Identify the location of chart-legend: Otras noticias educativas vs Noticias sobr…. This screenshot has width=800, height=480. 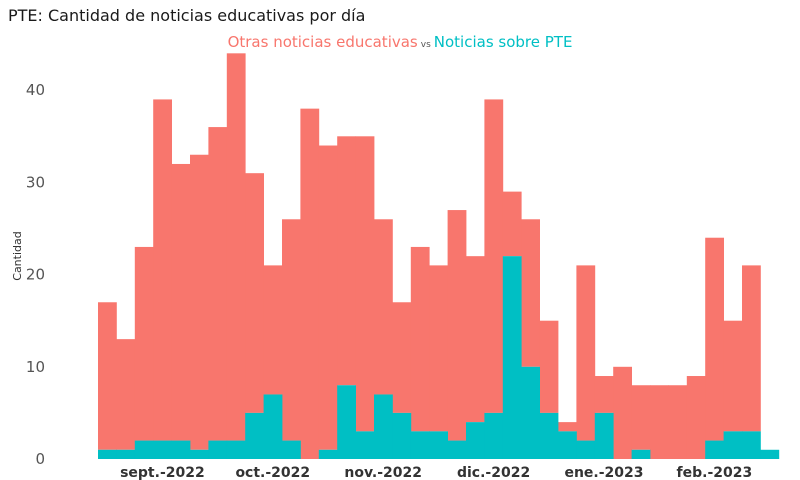
(400, 42).